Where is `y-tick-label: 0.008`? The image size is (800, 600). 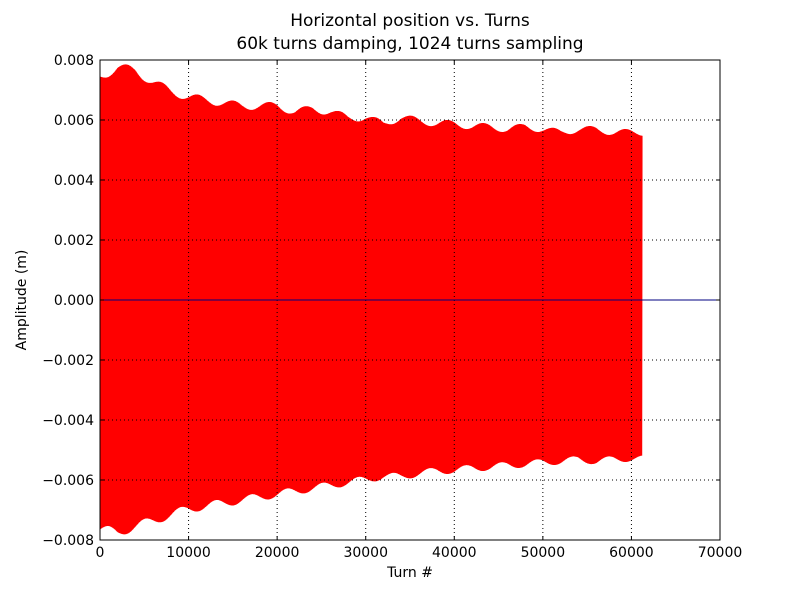
y-tick-label: 0.008 is located at coordinates (74, 61).